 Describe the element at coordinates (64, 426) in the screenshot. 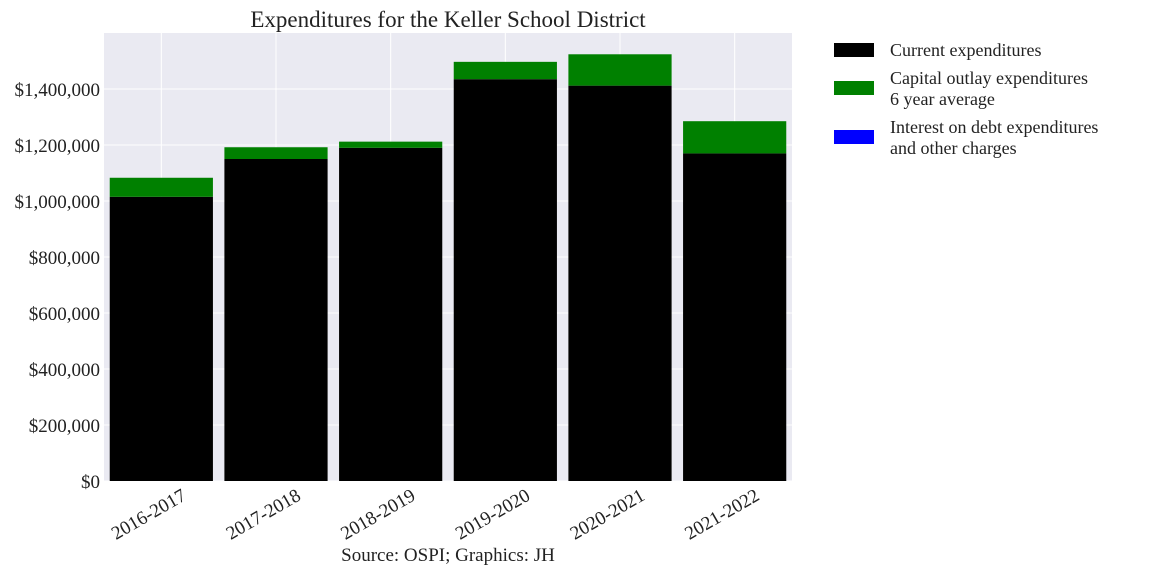

I see `y-tick-label: $200,000` at that location.